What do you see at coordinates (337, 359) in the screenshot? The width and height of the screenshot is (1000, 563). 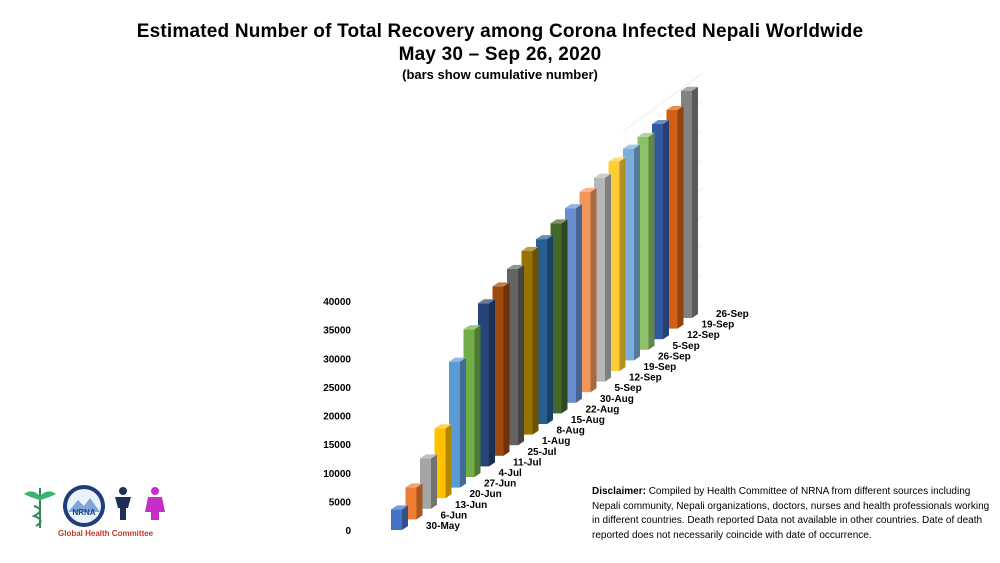 I see `y-tick-label: 30000` at bounding box center [337, 359].